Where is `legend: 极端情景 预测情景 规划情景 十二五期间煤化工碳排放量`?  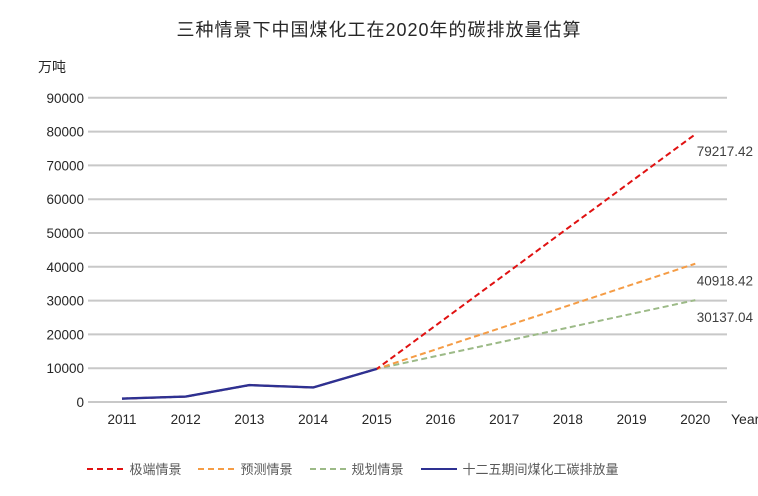 legend: 极端情景 预测情景 规划情景 十二五期间煤化工碳排放量 is located at coordinates (366, 468).